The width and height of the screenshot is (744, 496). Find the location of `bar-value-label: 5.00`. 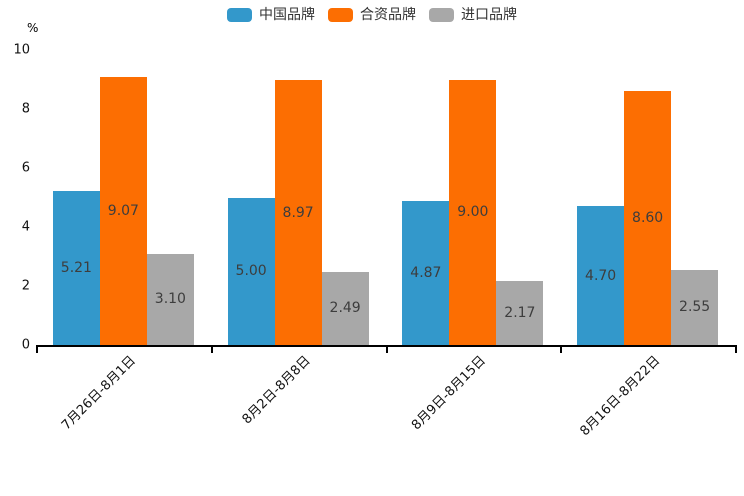

bar-value-label: 5.00 is located at coordinates (251, 271).